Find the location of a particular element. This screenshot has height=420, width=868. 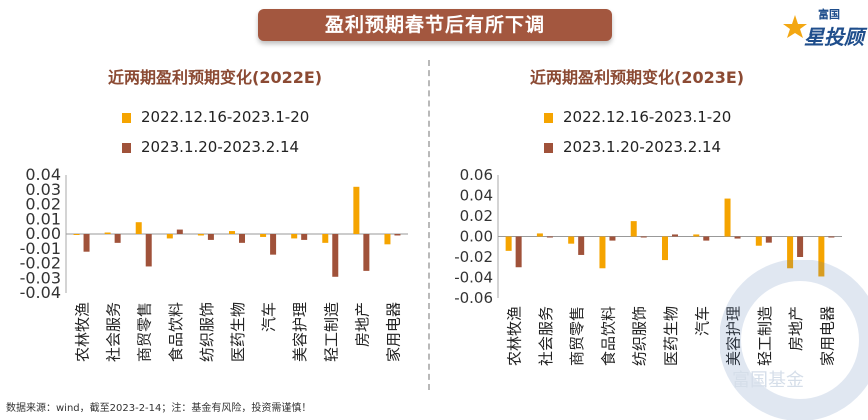

legend-right: 2022.12.16-2023.1-20 2023.1.20-2023.2.14 is located at coordinates (637, 132).